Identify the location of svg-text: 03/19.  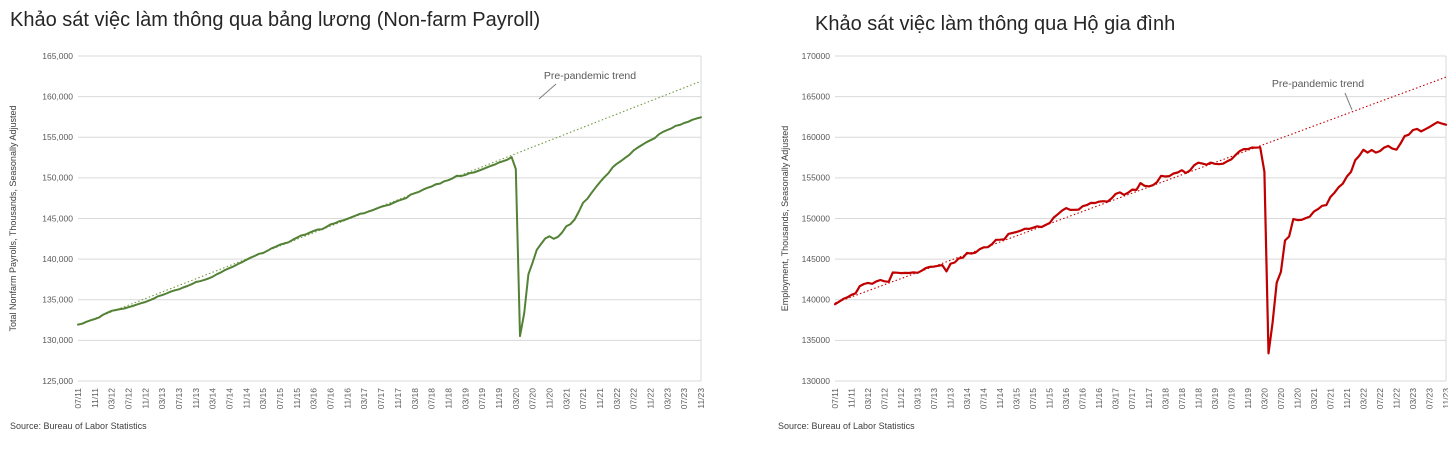
(1215, 399).